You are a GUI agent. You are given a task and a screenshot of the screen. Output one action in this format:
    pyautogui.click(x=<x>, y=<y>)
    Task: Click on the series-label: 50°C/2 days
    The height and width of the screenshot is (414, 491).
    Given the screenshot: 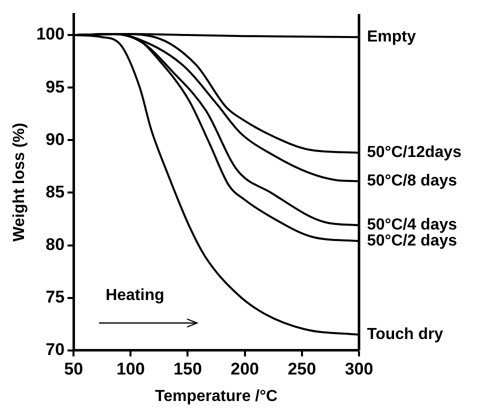 What is the action you would take?
    pyautogui.click(x=412, y=241)
    